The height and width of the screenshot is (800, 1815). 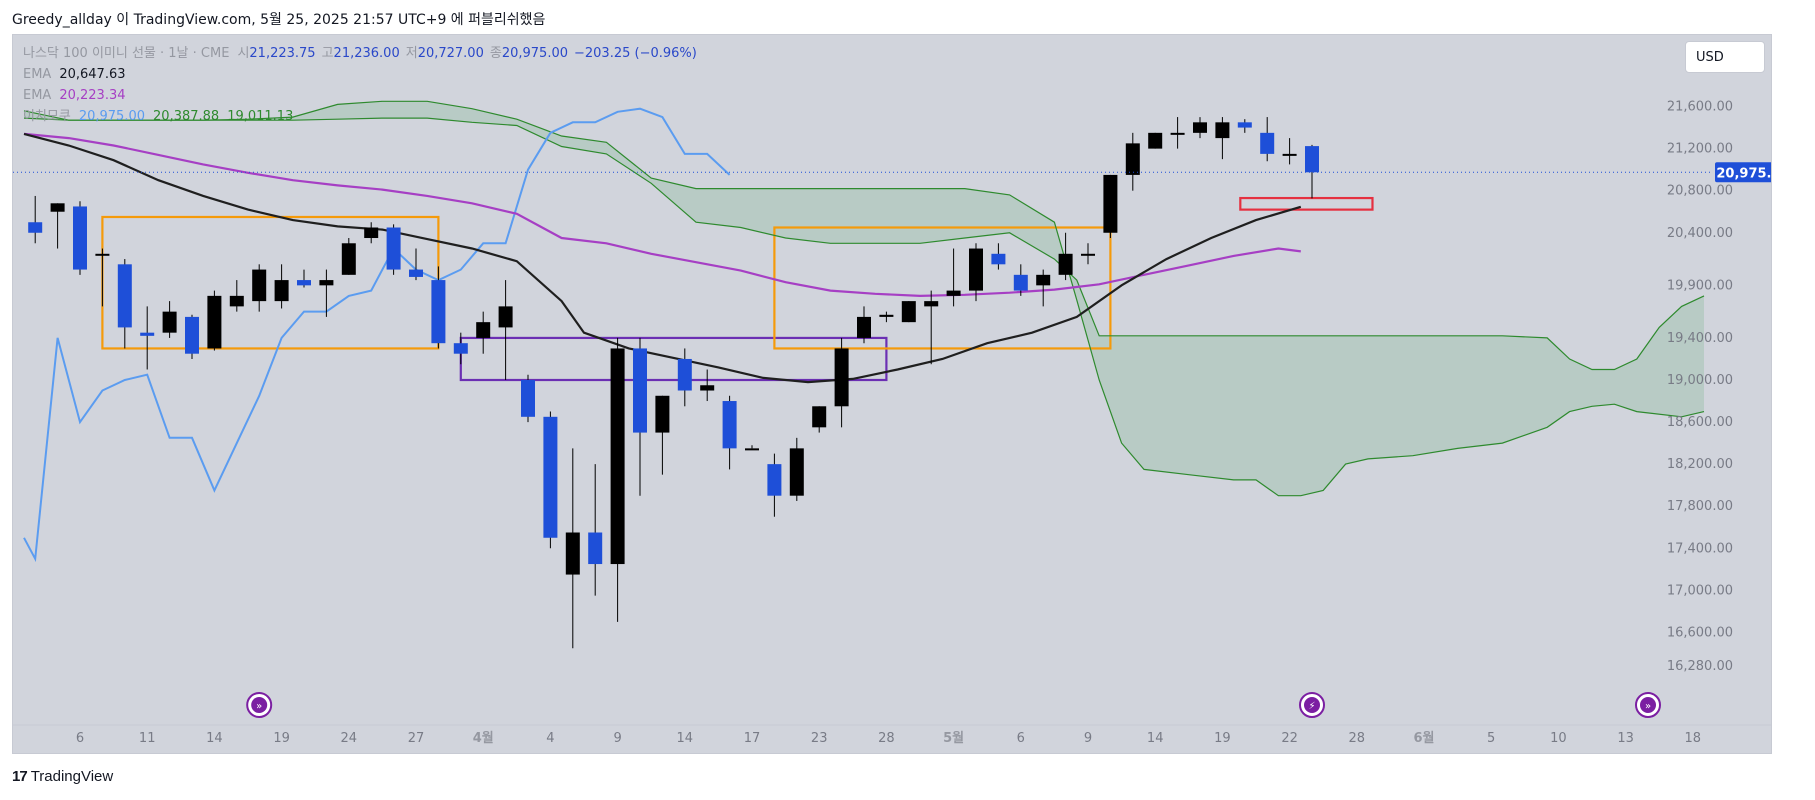 I want to click on x-tick-label: 18, so click(x=1693, y=738).